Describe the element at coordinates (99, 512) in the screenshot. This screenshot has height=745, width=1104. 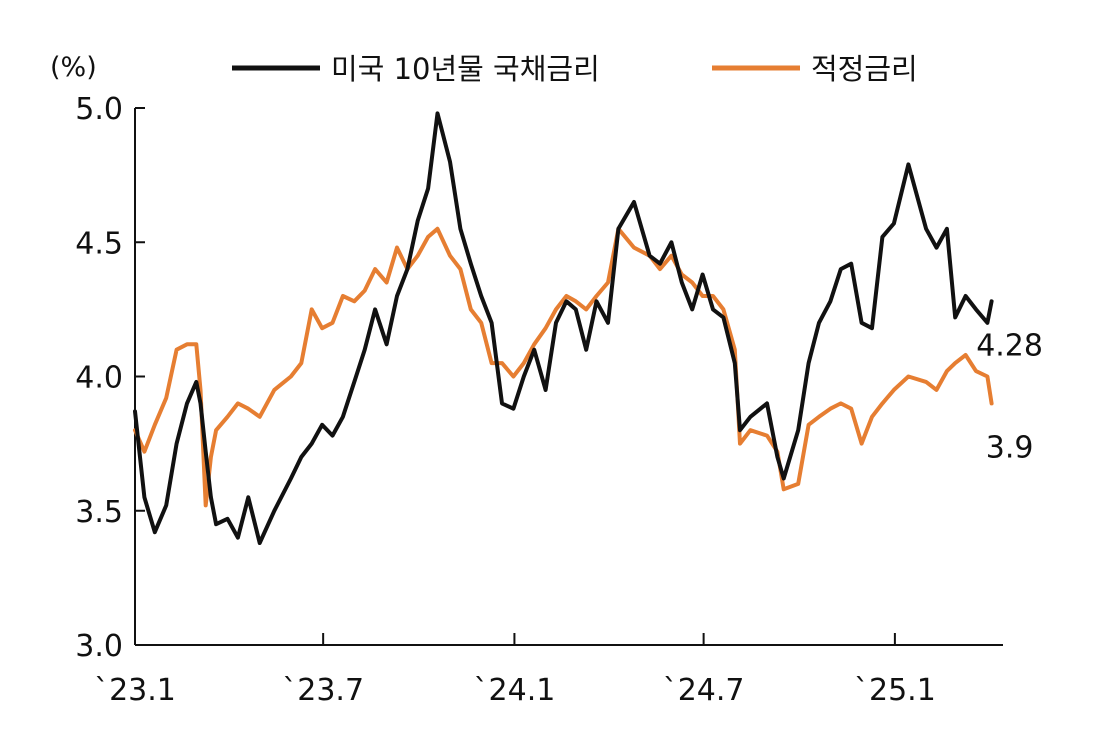
I see `y-tick-label: 3.5` at that location.